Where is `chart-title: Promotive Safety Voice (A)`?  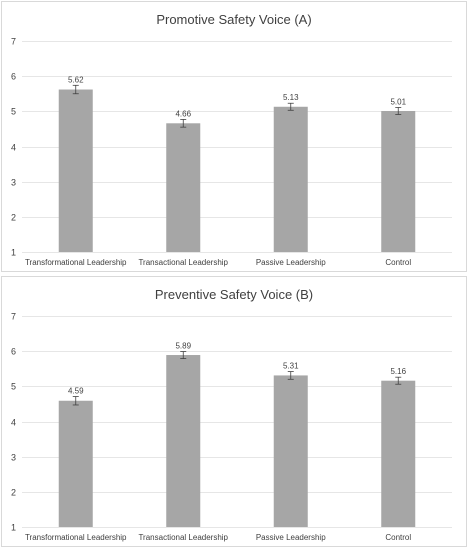
chart-title: Promotive Safety Voice (A) is located at coordinates (234, 19).